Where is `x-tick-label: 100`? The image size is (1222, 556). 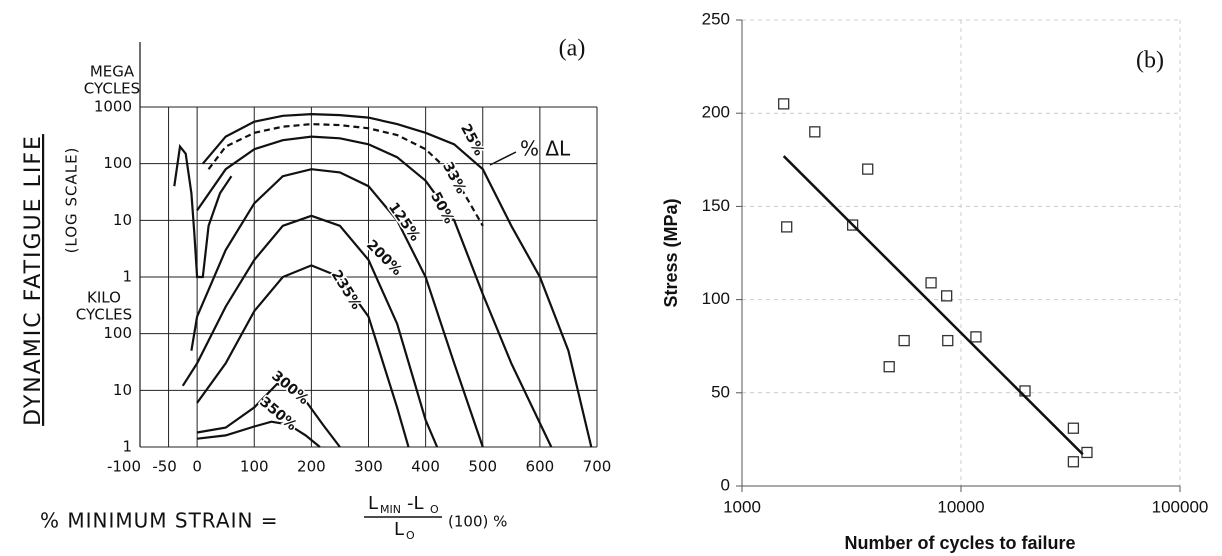
x-tick-label: 100 is located at coordinates (254, 467).